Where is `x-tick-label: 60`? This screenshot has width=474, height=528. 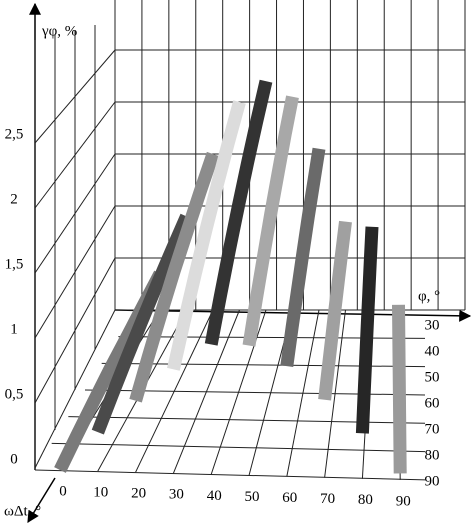 x-tick-label: 60 is located at coordinates (289, 498).